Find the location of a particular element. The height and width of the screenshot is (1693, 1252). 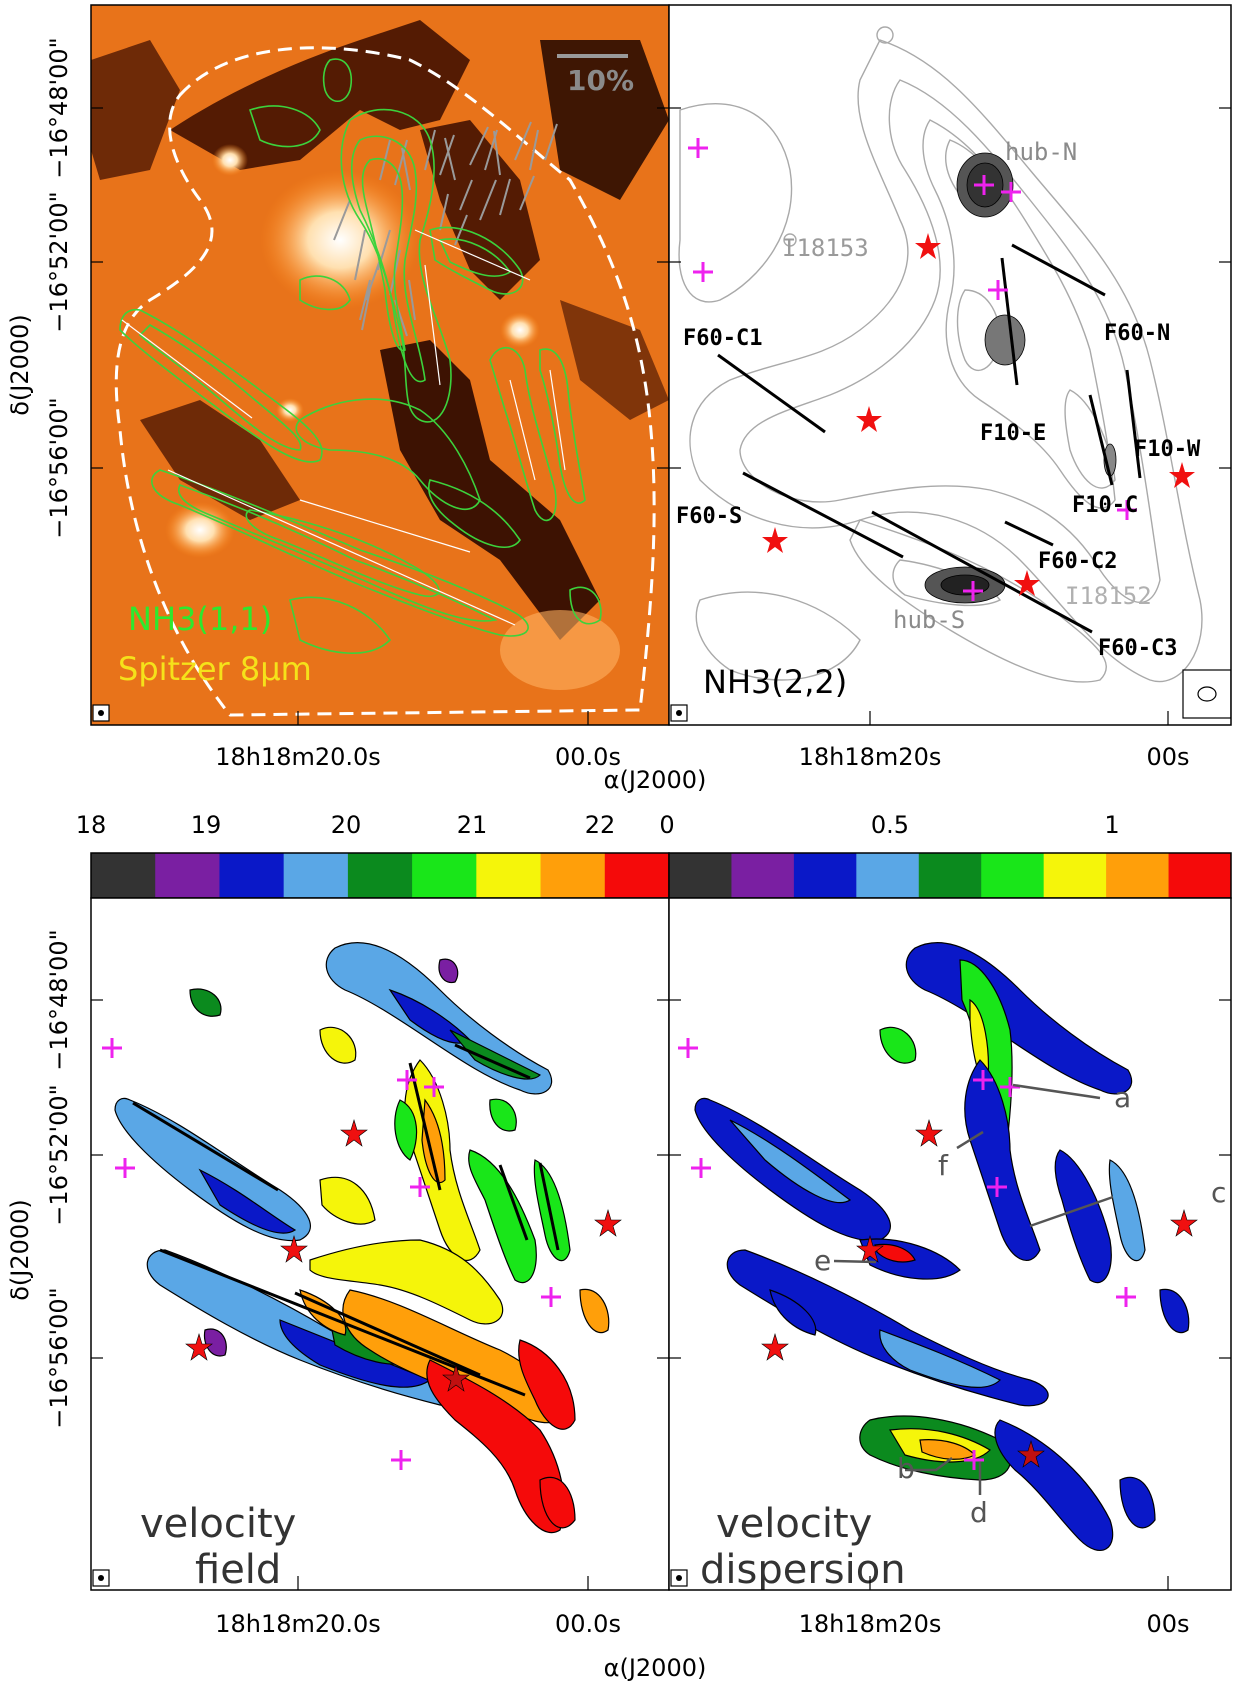

magenta-crosses-tr is located at coordinates (912, 369).